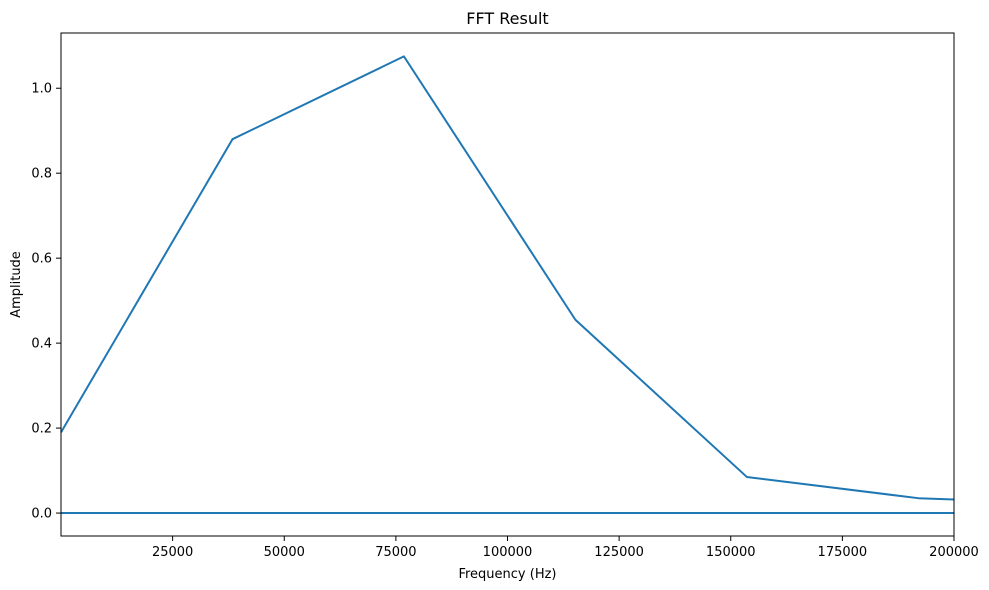 This screenshot has width=989, height=590. What do you see at coordinates (507, 574) in the screenshot?
I see `x-axis-label: Frequency (Hz)` at bounding box center [507, 574].